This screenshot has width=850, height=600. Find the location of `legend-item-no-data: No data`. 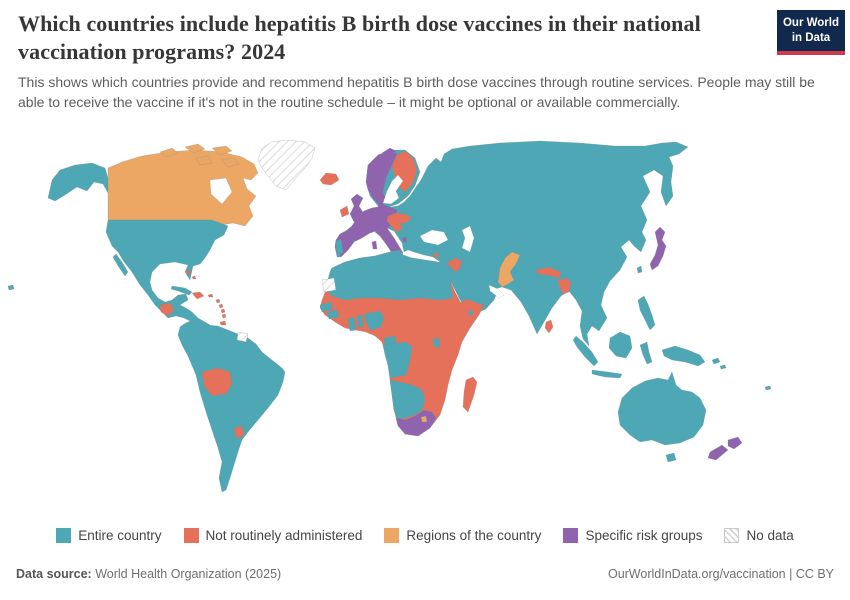

legend-item-no-data: No data is located at coordinates (759, 535).